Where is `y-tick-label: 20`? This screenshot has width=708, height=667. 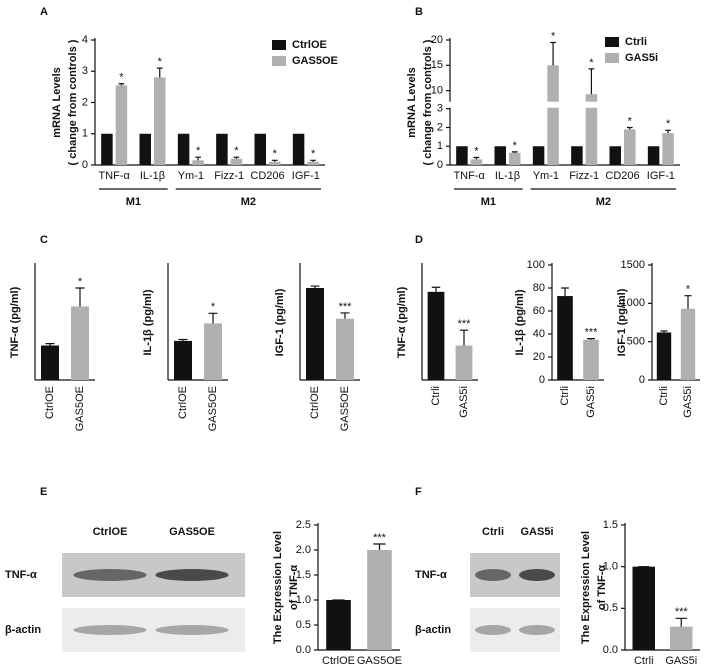 y-tick-label: 20 is located at coordinates (539, 357).